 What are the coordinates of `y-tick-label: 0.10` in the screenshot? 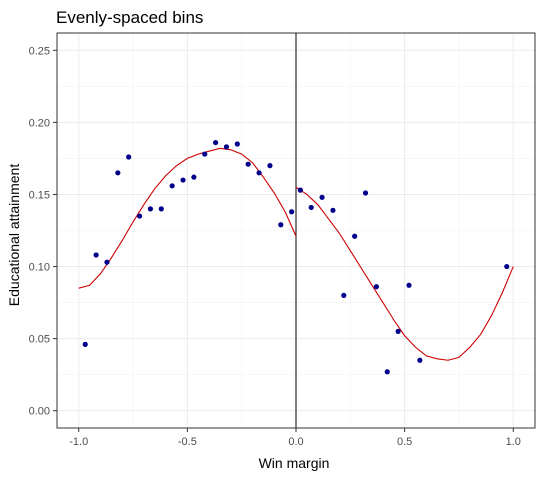 It's located at (39, 268).